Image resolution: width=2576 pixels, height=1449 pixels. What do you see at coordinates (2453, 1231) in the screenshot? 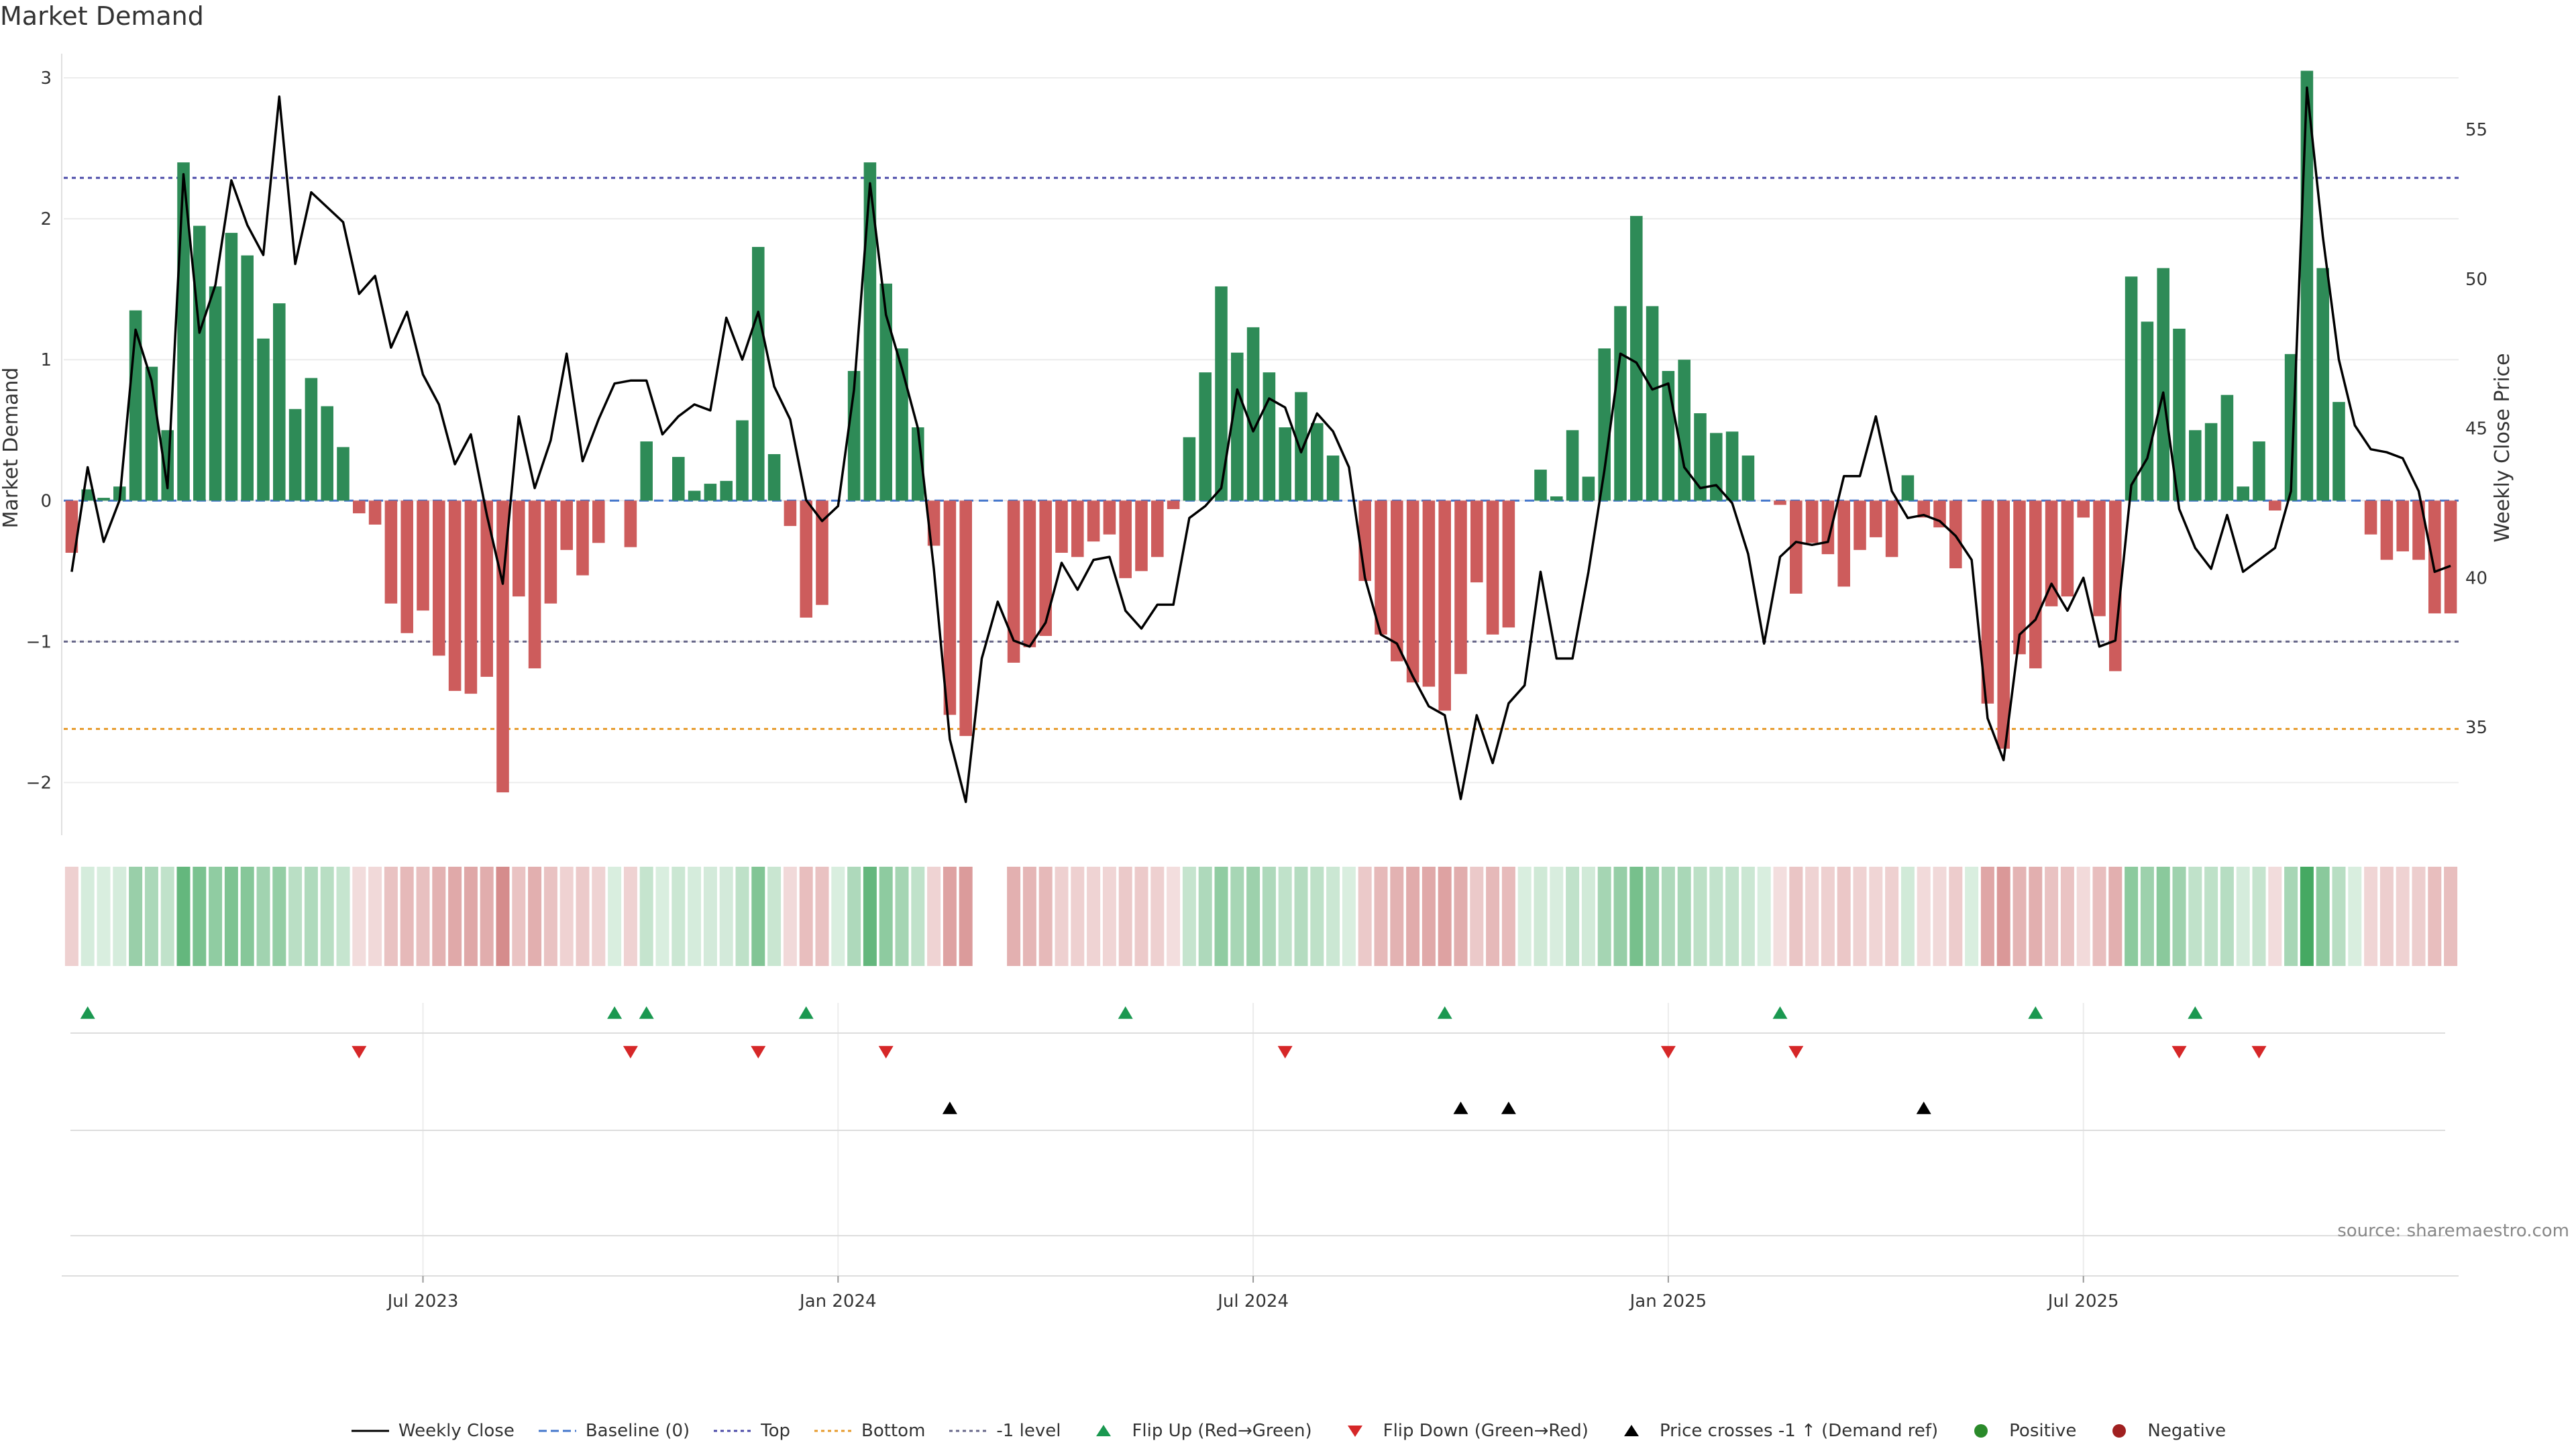
I see `source-note: source: sharemaestro.com` at bounding box center [2453, 1231].